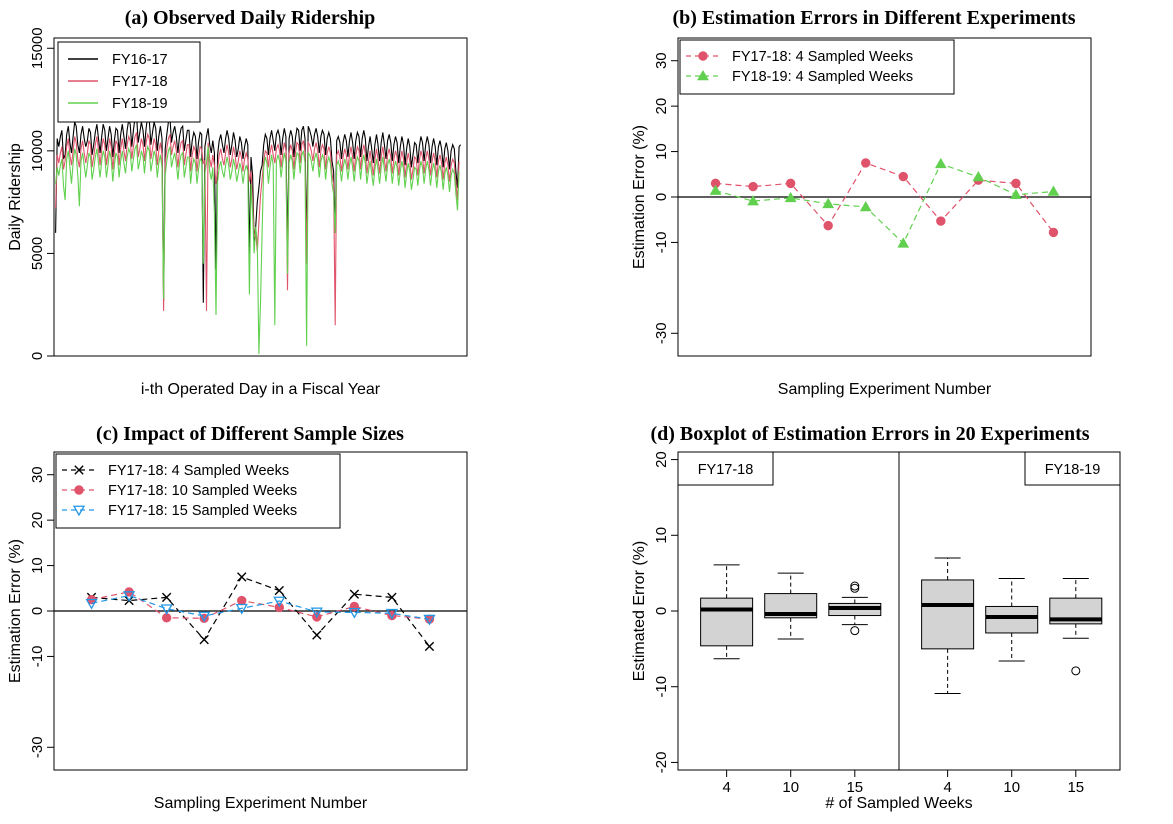 The width and height of the screenshot is (1173, 824). Describe the element at coordinates (855, 688) in the screenshot. I see `boxplot: 15` at that location.